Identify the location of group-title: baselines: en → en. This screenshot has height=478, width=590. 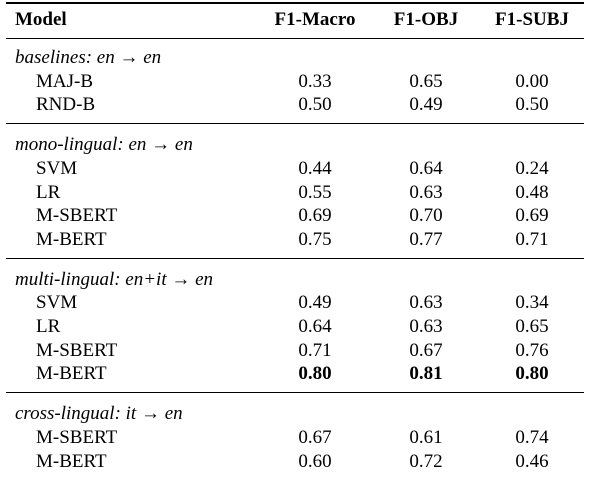
(88, 57).